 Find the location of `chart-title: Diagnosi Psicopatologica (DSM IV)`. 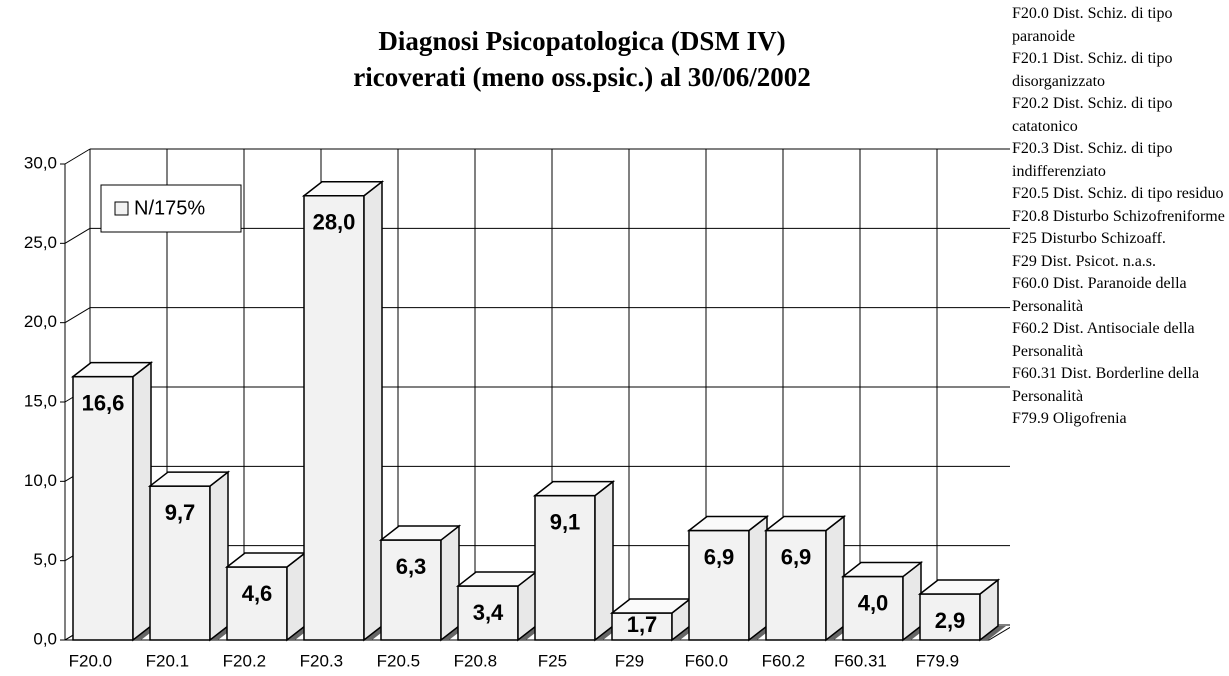

chart-title: Diagnosi Psicopatologica (DSM IV) is located at coordinates (581, 41).